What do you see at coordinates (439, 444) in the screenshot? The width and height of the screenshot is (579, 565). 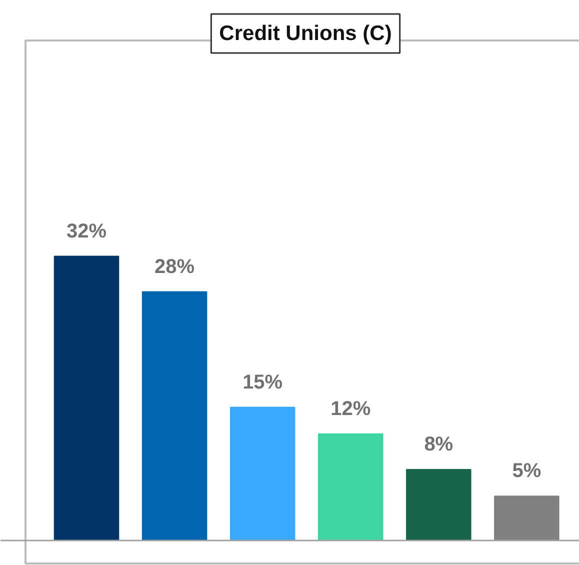 I see `data-label: 8%` at bounding box center [439, 444].